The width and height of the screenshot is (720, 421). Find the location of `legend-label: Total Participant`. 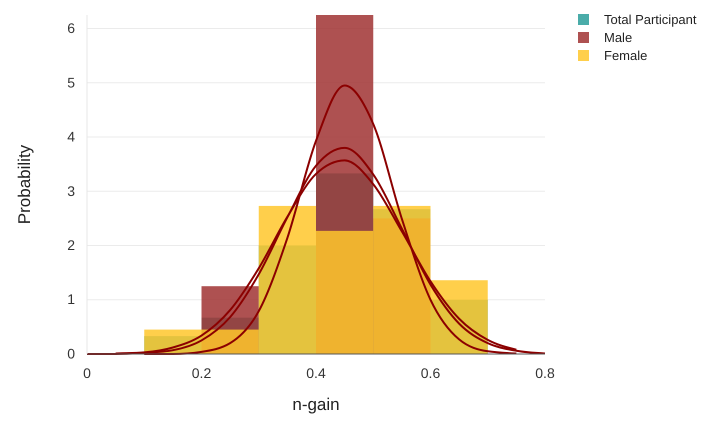

legend-label: Total Participant is located at coordinates (650, 19).